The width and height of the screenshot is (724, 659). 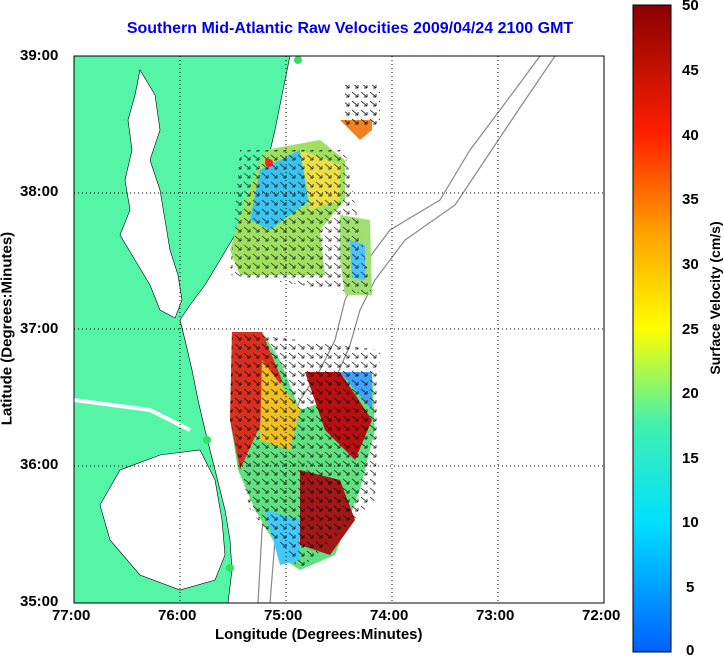 I want to click on colorbar-tick-label: 25, so click(x=690, y=329).